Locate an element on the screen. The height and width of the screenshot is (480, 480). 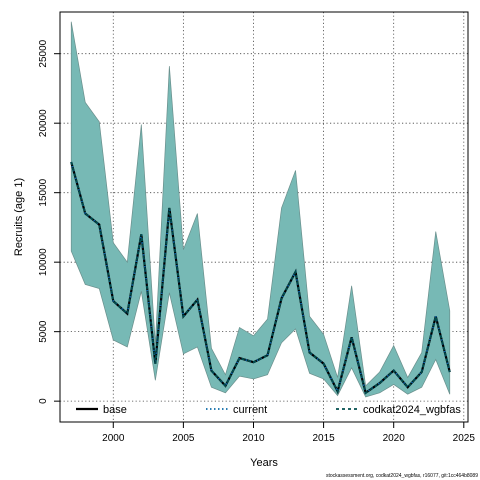
x-tick-label-5: 2025 is located at coordinates (464, 438).